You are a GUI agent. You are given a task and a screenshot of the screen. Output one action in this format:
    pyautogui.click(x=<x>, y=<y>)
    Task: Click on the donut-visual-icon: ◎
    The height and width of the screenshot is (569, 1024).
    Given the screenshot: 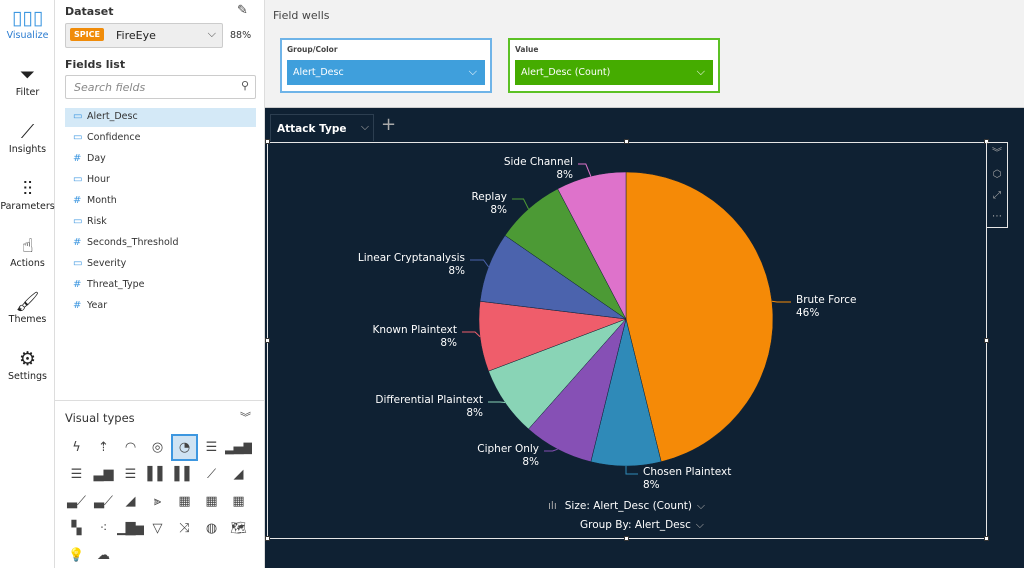 What is the action you would take?
    pyautogui.click(x=157, y=447)
    